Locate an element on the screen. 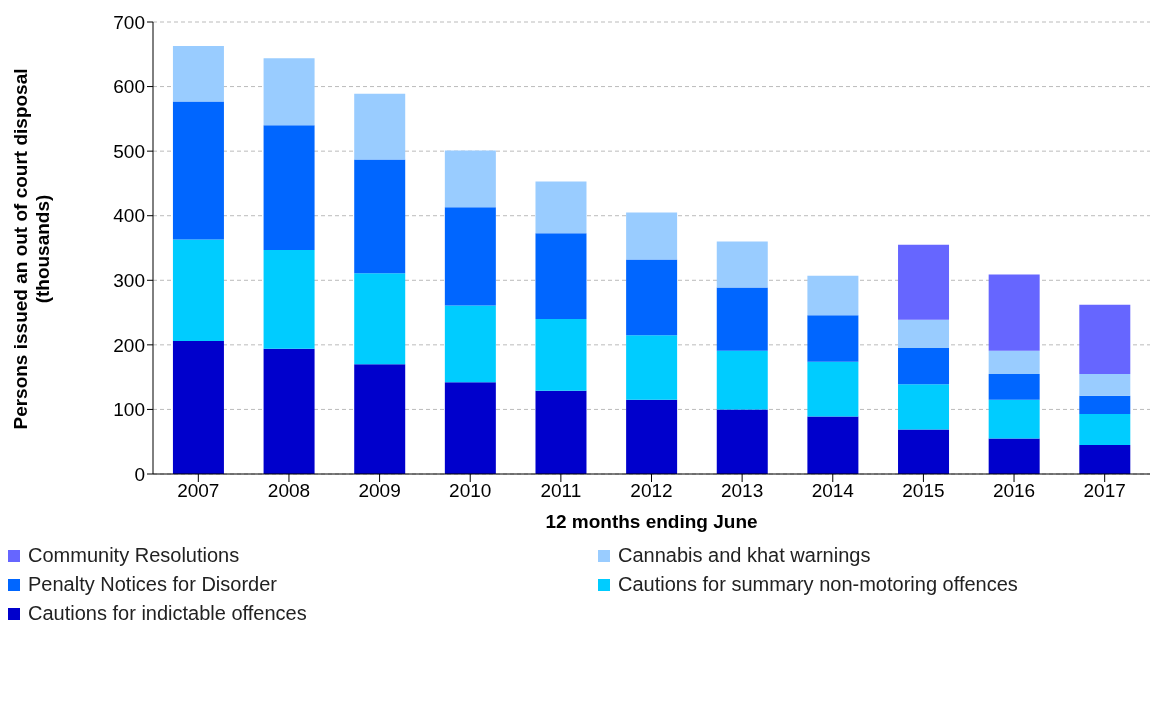 This screenshot has height=711, width=1168. legend-label: Cannabis and khat warnings is located at coordinates (744, 555).